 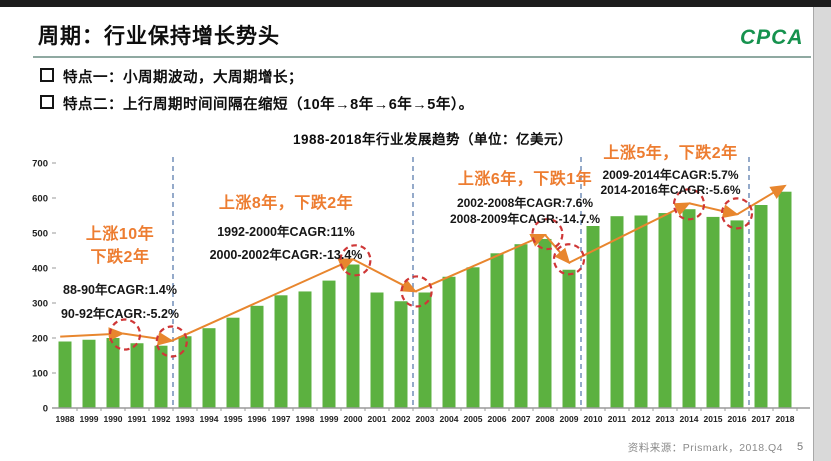 I want to click on title-divider, so click(x=422, y=57).